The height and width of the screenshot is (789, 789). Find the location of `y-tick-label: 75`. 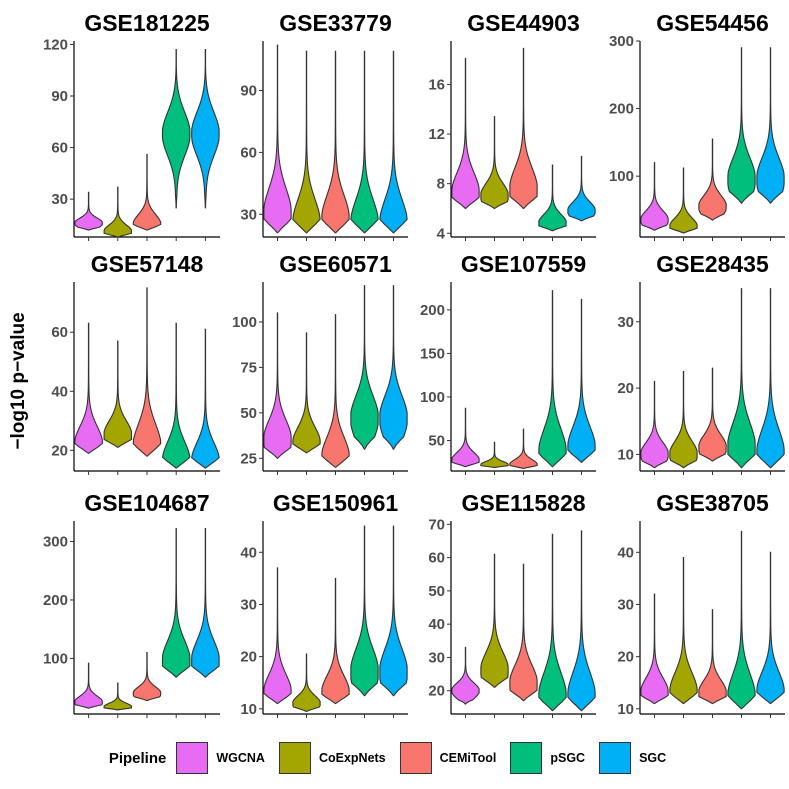

y-tick-label: 75 is located at coordinates (248, 367).